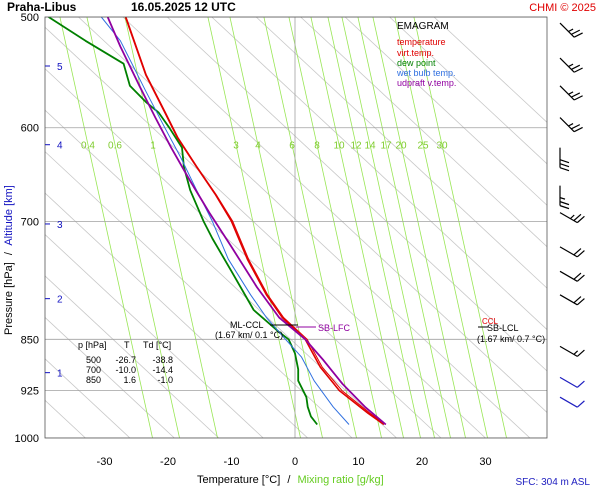 The width and height of the screenshot is (600, 500). Describe the element at coordinates (30, 340) in the screenshot. I see `pressure-tick-label: 850` at that location.